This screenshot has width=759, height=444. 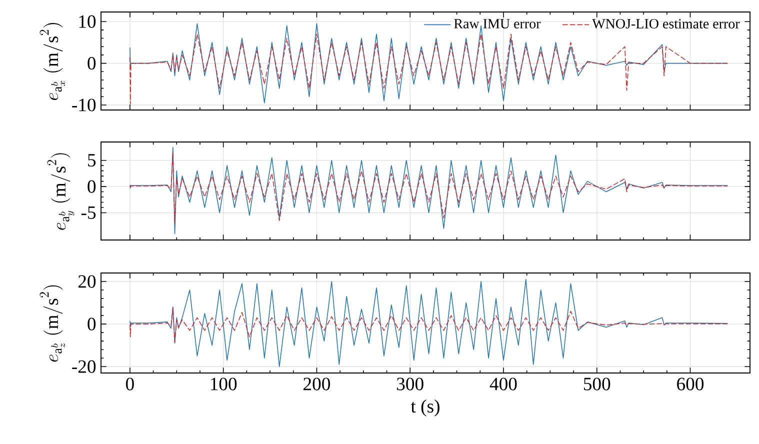 I want to click on y-tick-label: -10, so click(x=84, y=105).